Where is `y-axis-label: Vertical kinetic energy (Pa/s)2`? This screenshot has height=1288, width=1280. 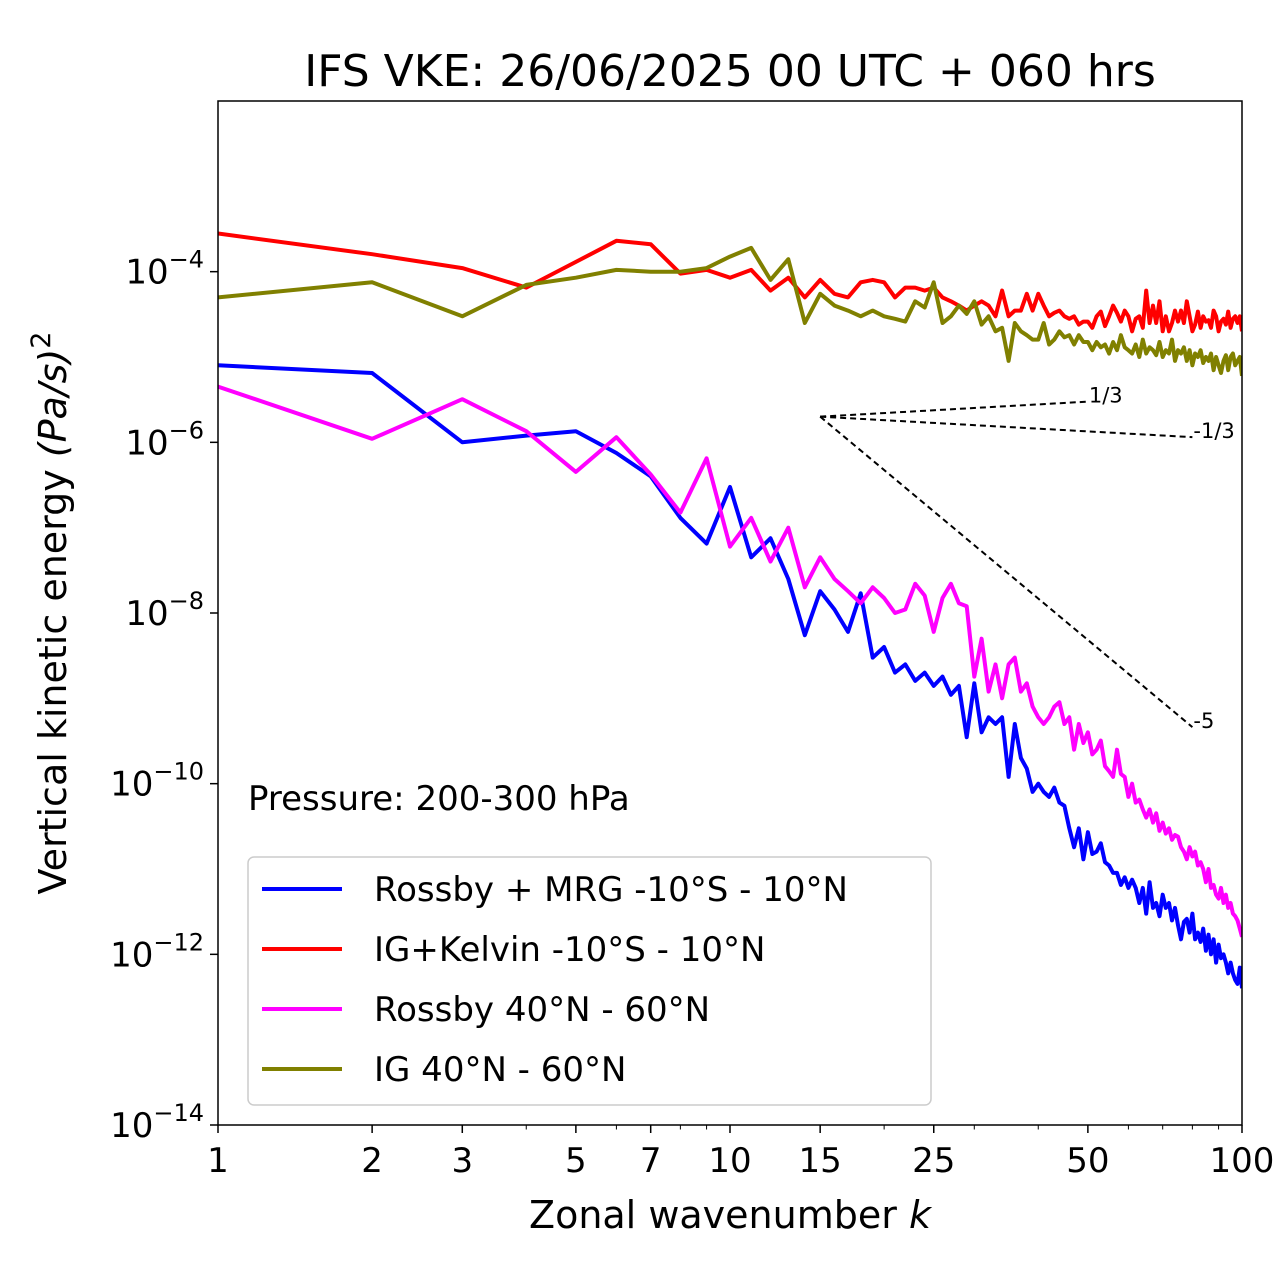 y-axis-label: Vertical kinetic energy (Pa/s)2 is located at coordinates (50, 613).